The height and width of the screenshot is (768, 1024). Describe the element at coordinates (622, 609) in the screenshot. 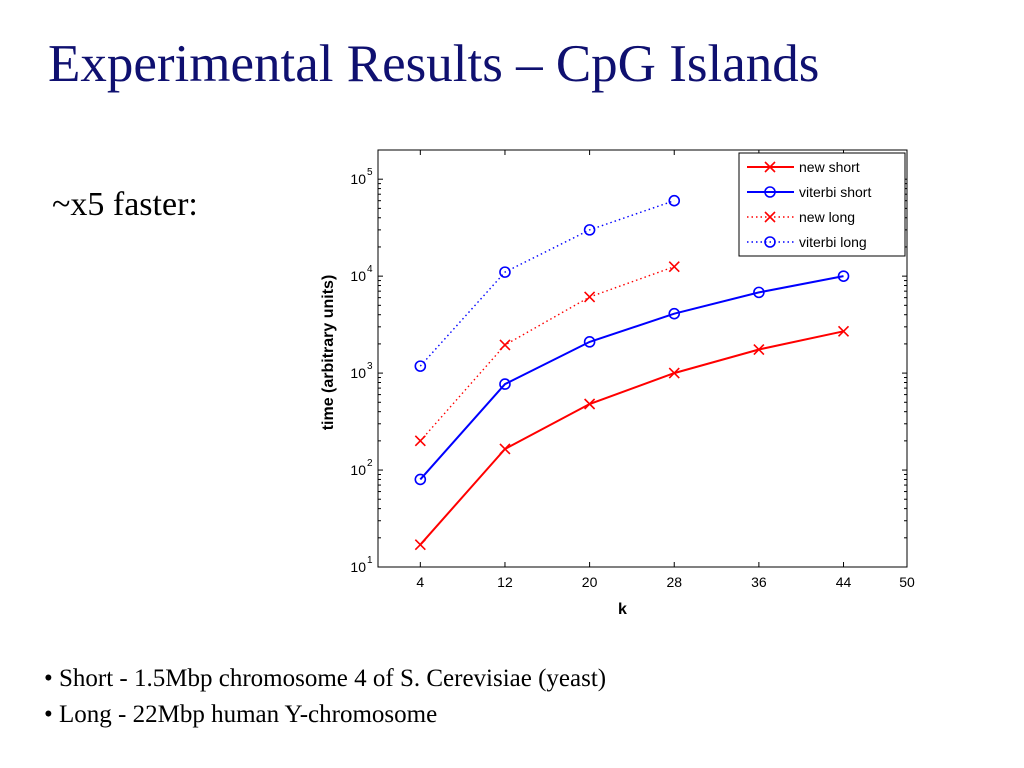

I see `x-axis-label: k` at that location.